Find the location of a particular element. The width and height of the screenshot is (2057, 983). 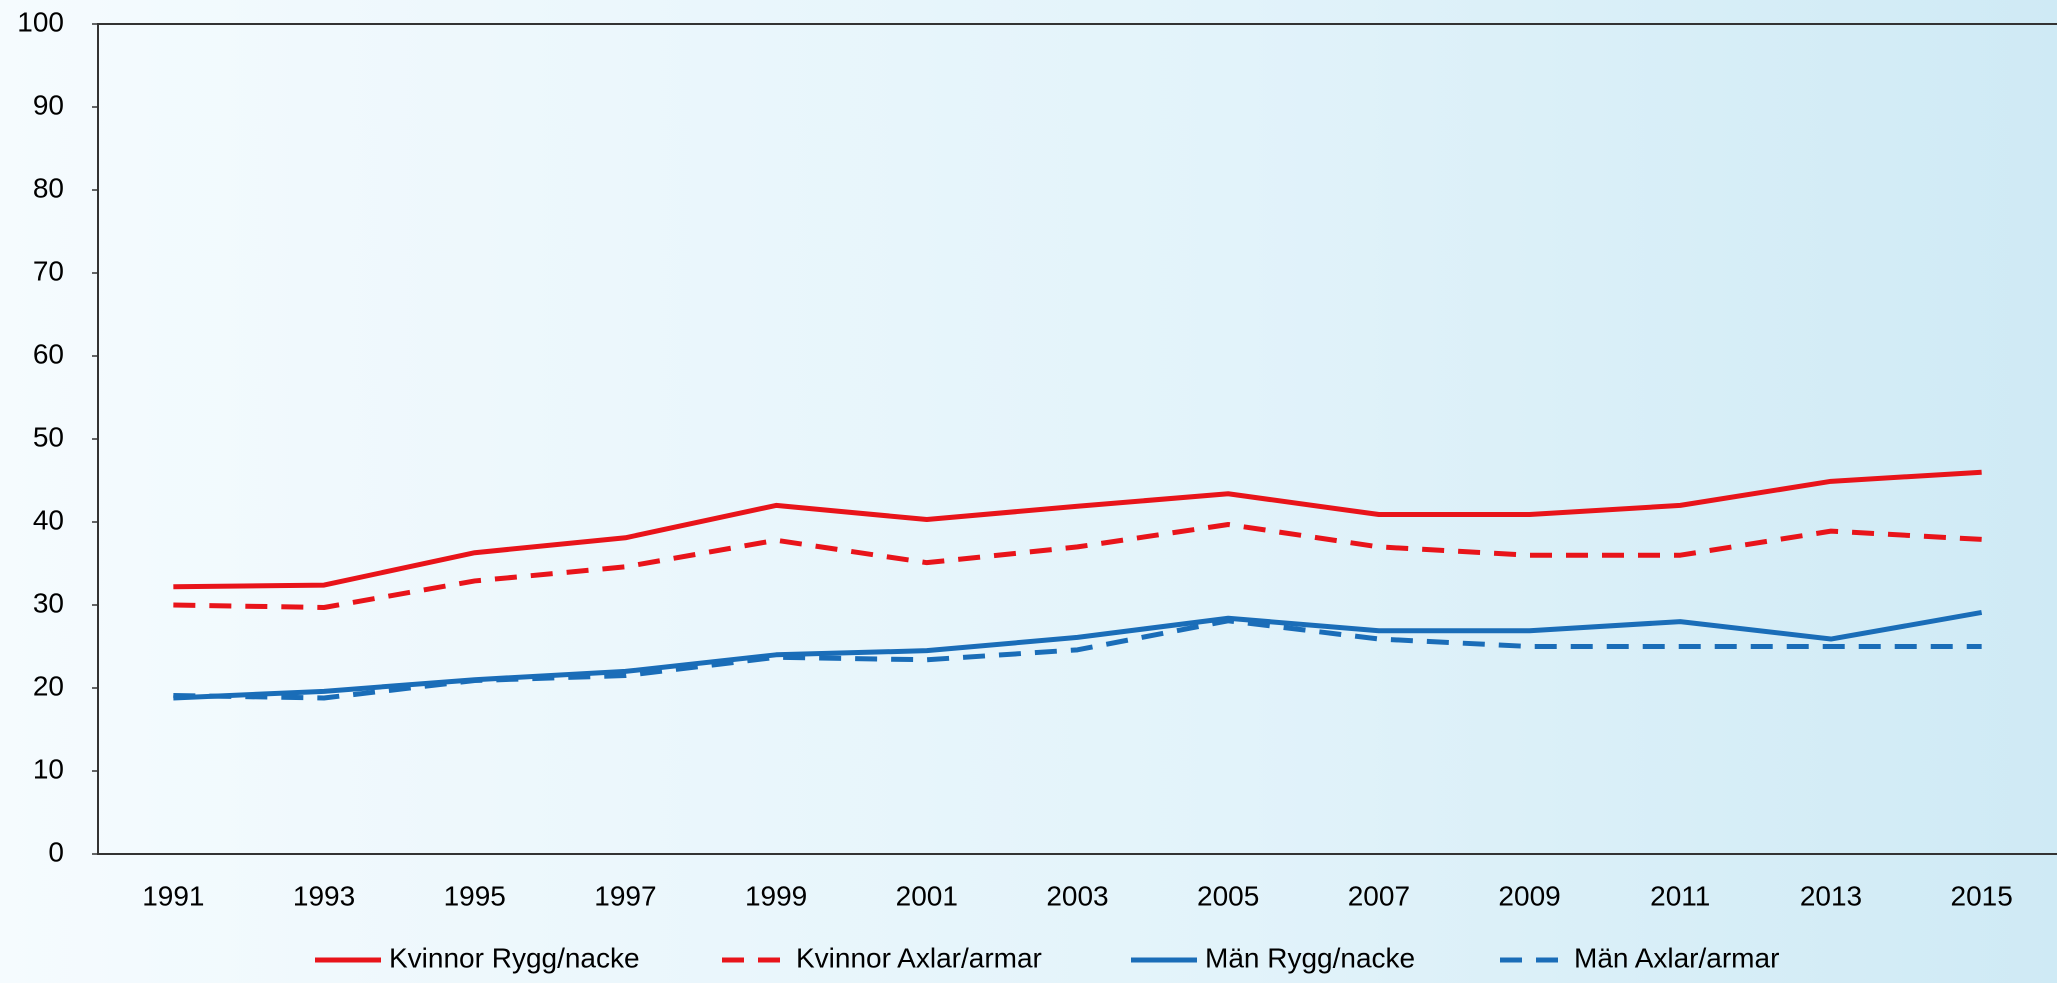

x-tick-label: 2009 is located at coordinates (1529, 895).